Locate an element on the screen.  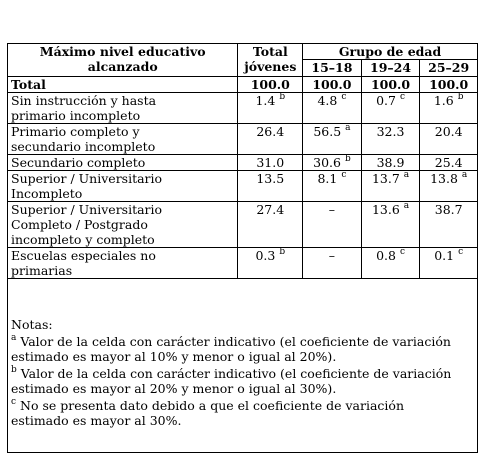
header-col2-line1: Total is located at coordinates (270, 51).